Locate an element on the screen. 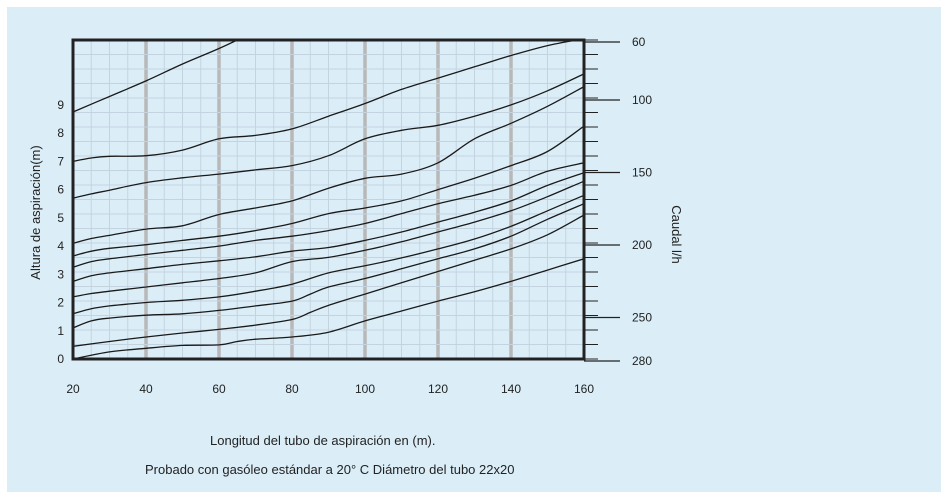 The width and height of the screenshot is (948, 499). flow-tick-label: 150 is located at coordinates (642, 173).